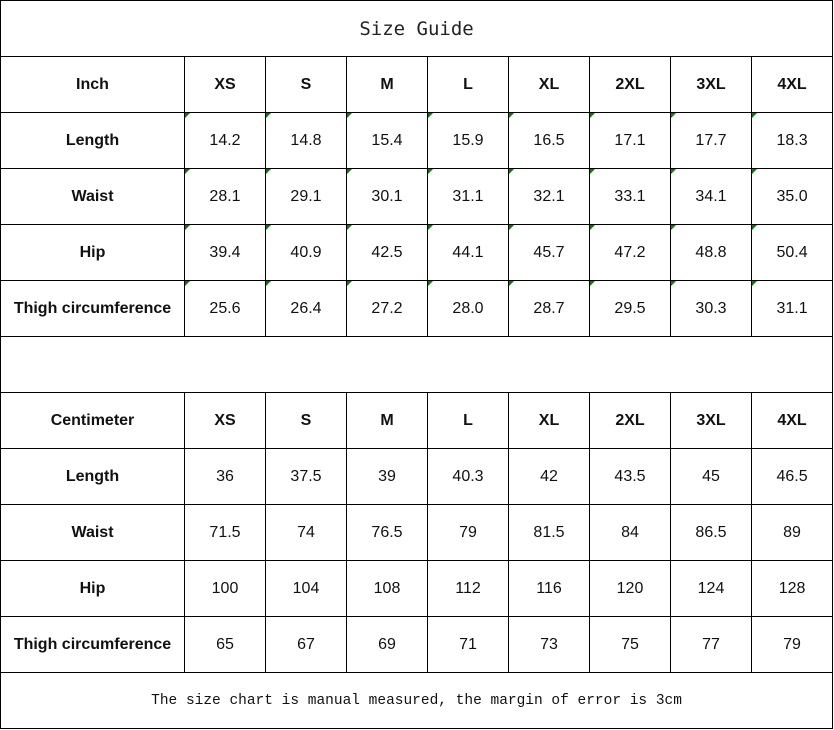 Image resolution: width=834 pixels, height=730 pixels. What do you see at coordinates (225, 588) in the screenshot?
I see `measurement-cell: 100` at bounding box center [225, 588].